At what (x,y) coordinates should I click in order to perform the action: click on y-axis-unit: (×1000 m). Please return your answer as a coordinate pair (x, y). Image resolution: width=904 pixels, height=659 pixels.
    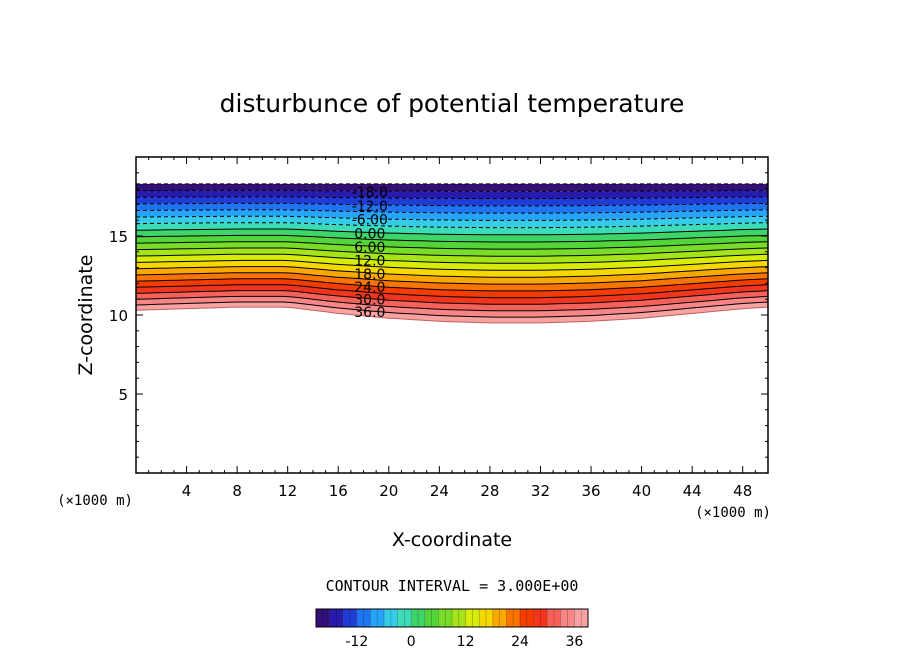
    Looking at the image, I should click on (95, 501).